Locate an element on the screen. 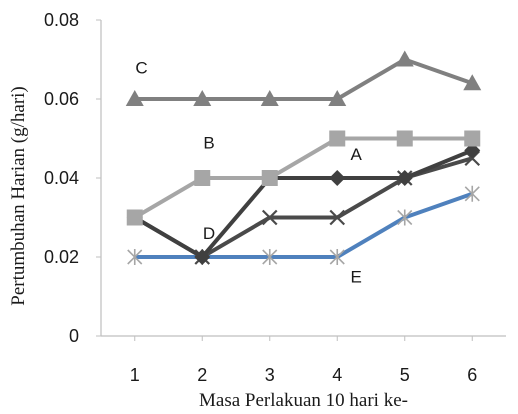  series-label-d: D is located at coordinates (209, 233).